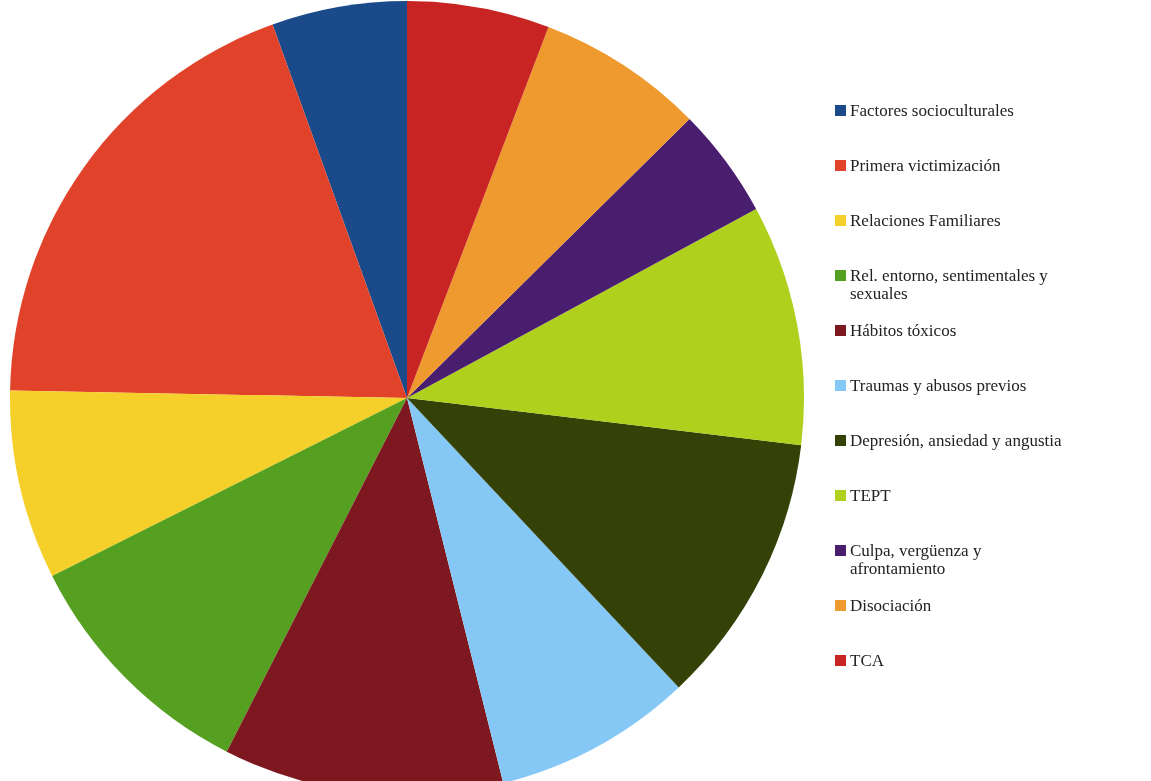  I want to click on legend-label: Relaciones Familiares, so click(925, 220).